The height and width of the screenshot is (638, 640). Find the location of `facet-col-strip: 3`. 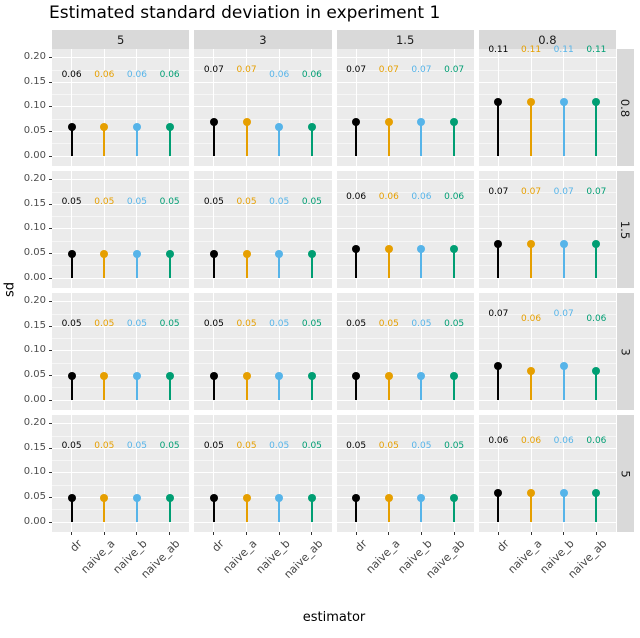

facet-col-strip: 3 is located at coordinates (263, 39).